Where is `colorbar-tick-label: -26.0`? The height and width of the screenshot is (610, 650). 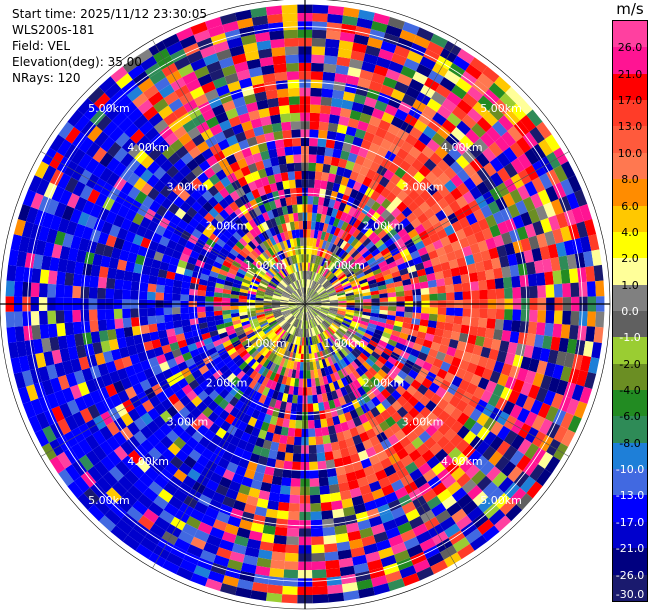
colorbar-tick-label: -26.0 is located at coordinates (630, 575).